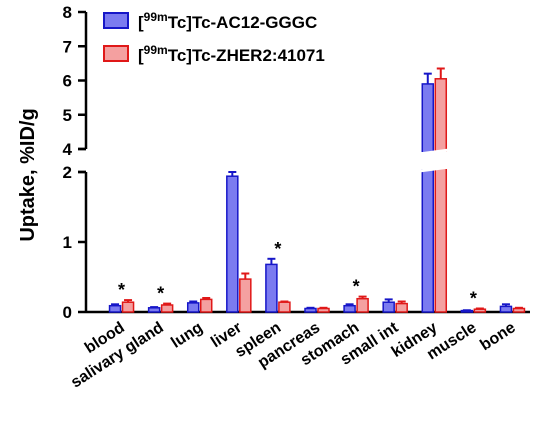  What do you see at coordinates (187, 335) in the screenshot?
I see `x-tick-label: lung` at bounding box center [187, 335].